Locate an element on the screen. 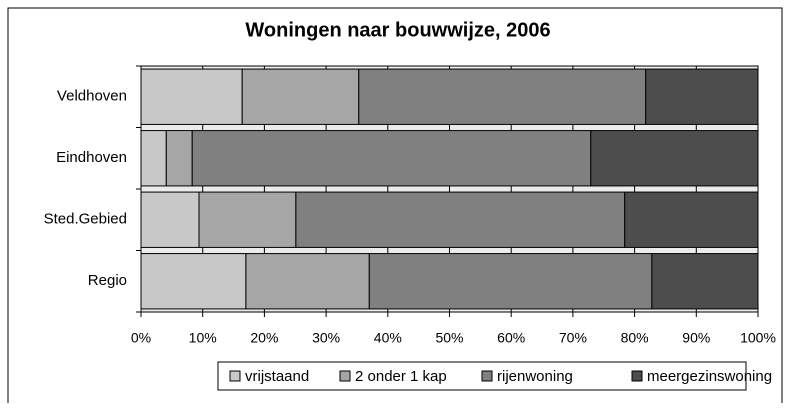 The height and width of the screenshot is (408, 796). x-tick-label: 40% is located at coordinates (388, 338).